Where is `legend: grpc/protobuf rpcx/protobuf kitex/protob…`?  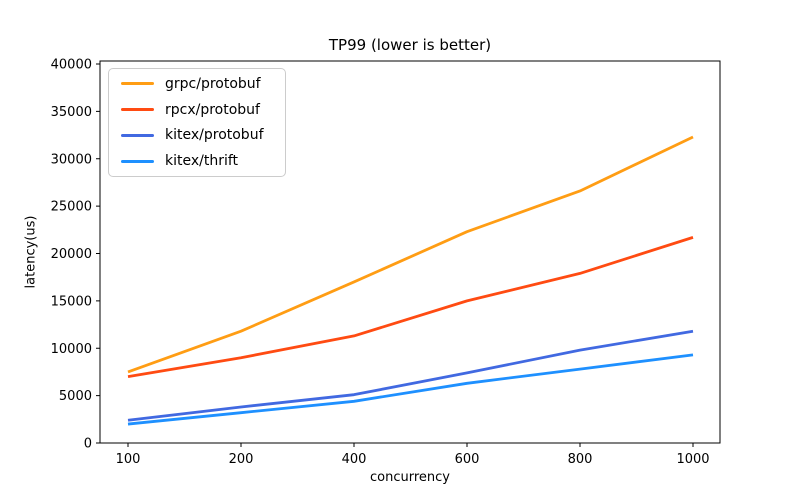 legend: grpc/protobuf rpcx/protobuf kitex/protob… is located at coordinates (197, 122).